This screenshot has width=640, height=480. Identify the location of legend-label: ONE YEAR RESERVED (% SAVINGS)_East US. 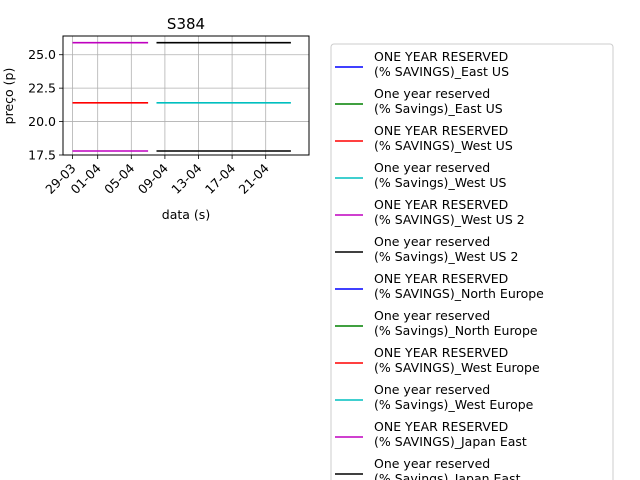
(441, 64).